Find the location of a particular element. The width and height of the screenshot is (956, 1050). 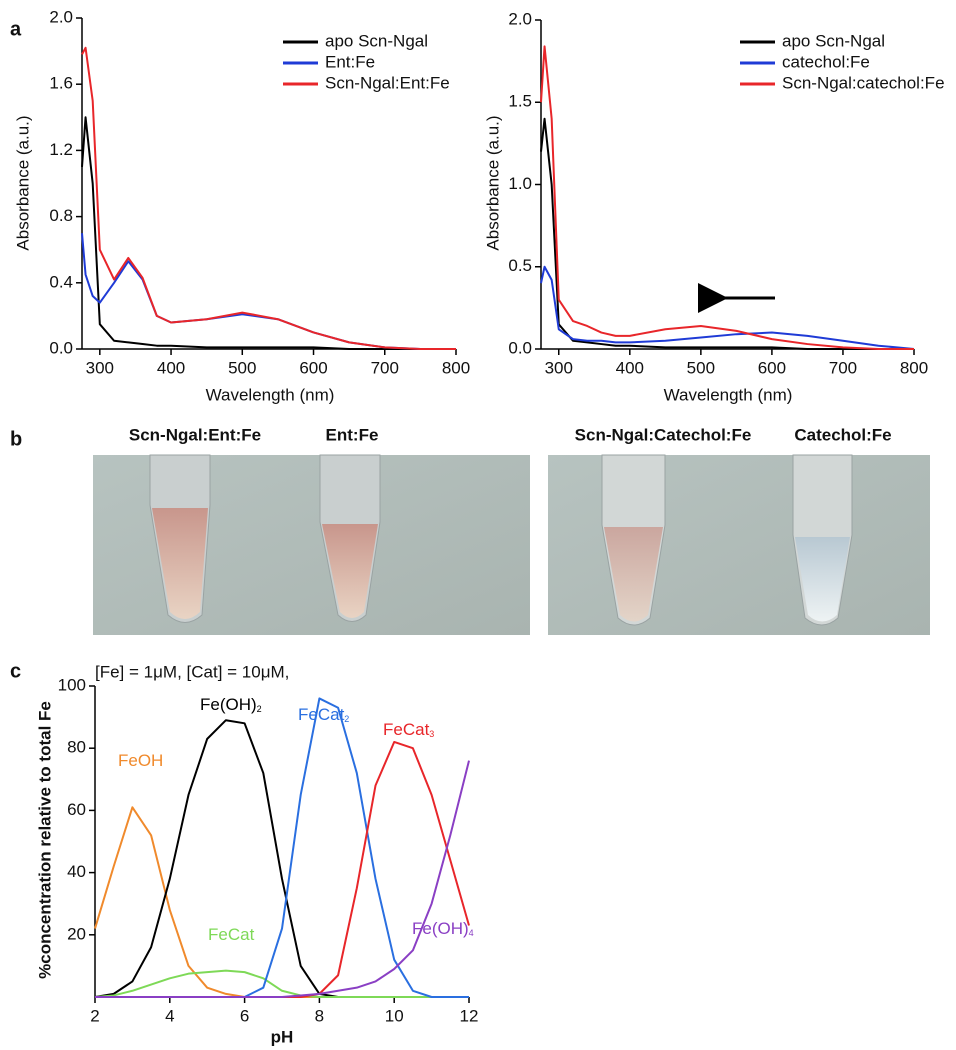

series-label: FeCat2 is located at coordinates (323, 714).